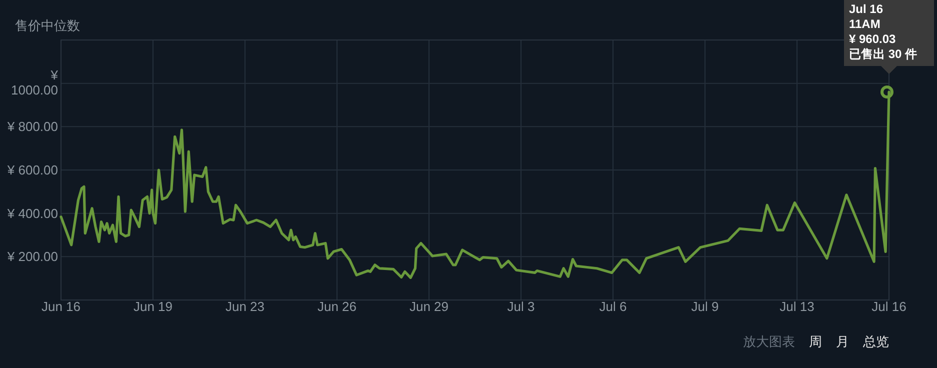 This screenshot has width=937, height=368. I want to click on x-tick-label: Jul 9, so click(705, 306).